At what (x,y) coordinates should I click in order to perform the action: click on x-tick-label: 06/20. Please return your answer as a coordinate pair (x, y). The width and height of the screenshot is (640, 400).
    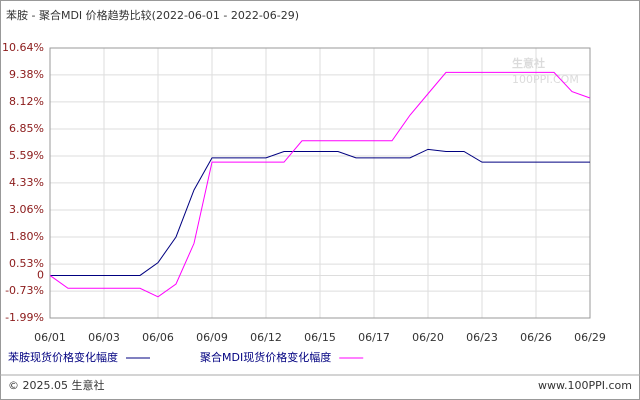
    Looking at the image, I should click on (428, 337).